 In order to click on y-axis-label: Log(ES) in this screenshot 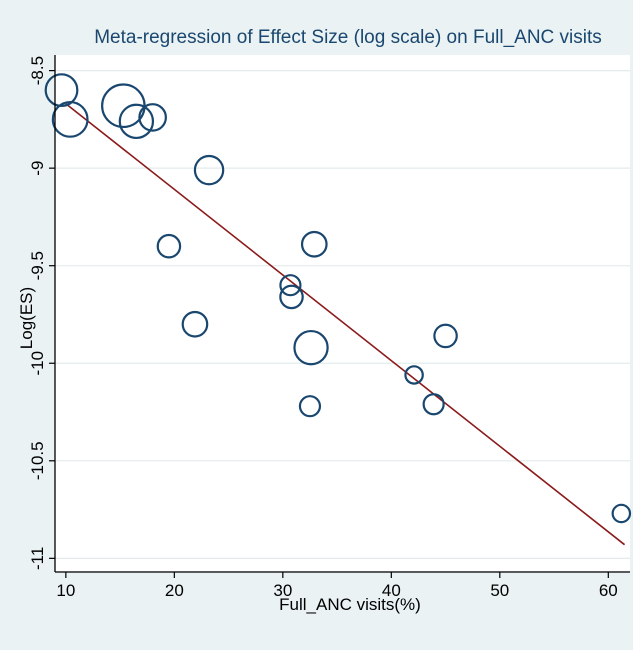, I will do `click(26, 318)`.